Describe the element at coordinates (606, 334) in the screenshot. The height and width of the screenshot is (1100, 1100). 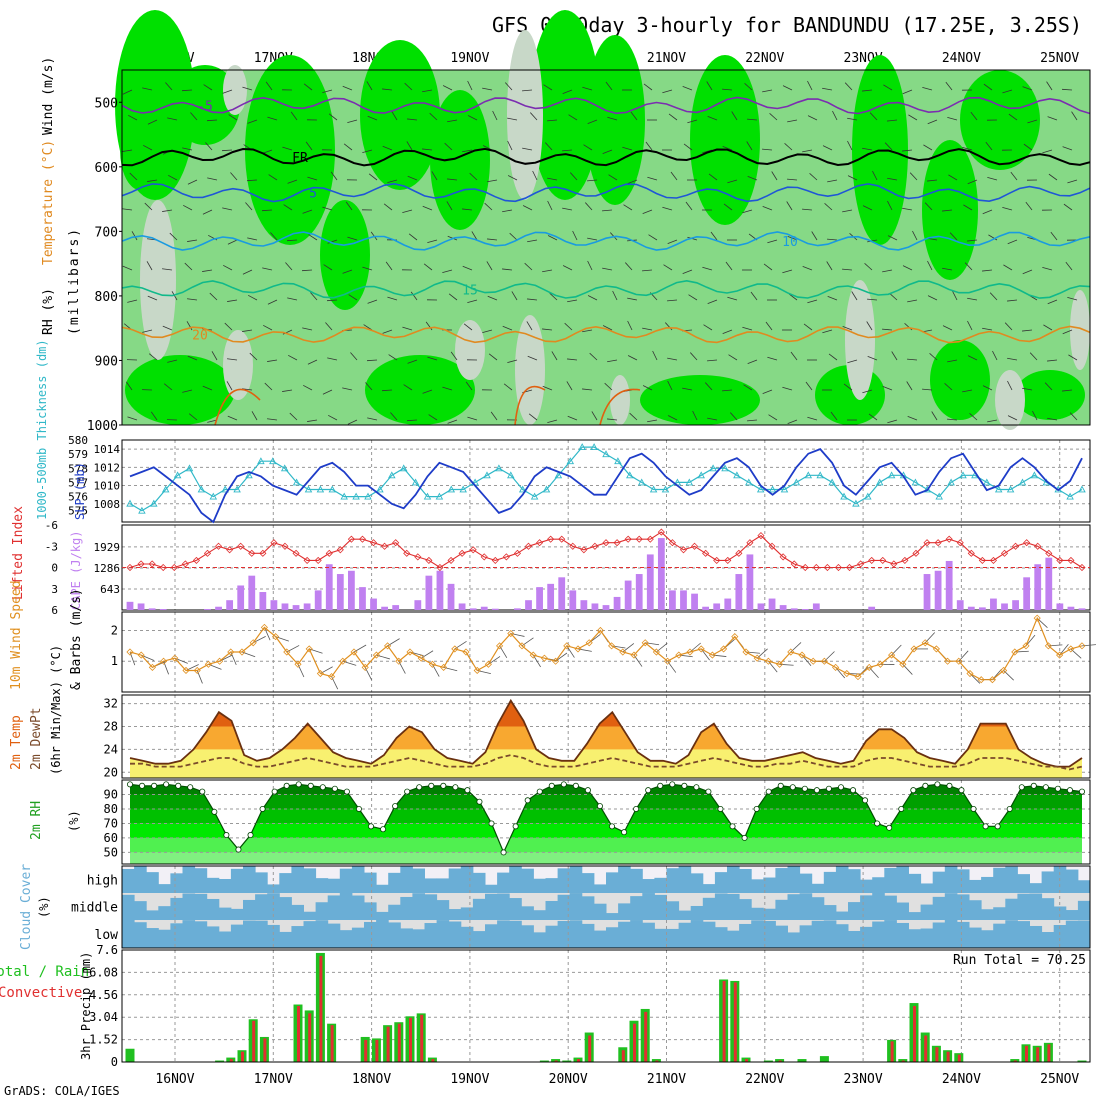
I see `temp-contour` at that location.